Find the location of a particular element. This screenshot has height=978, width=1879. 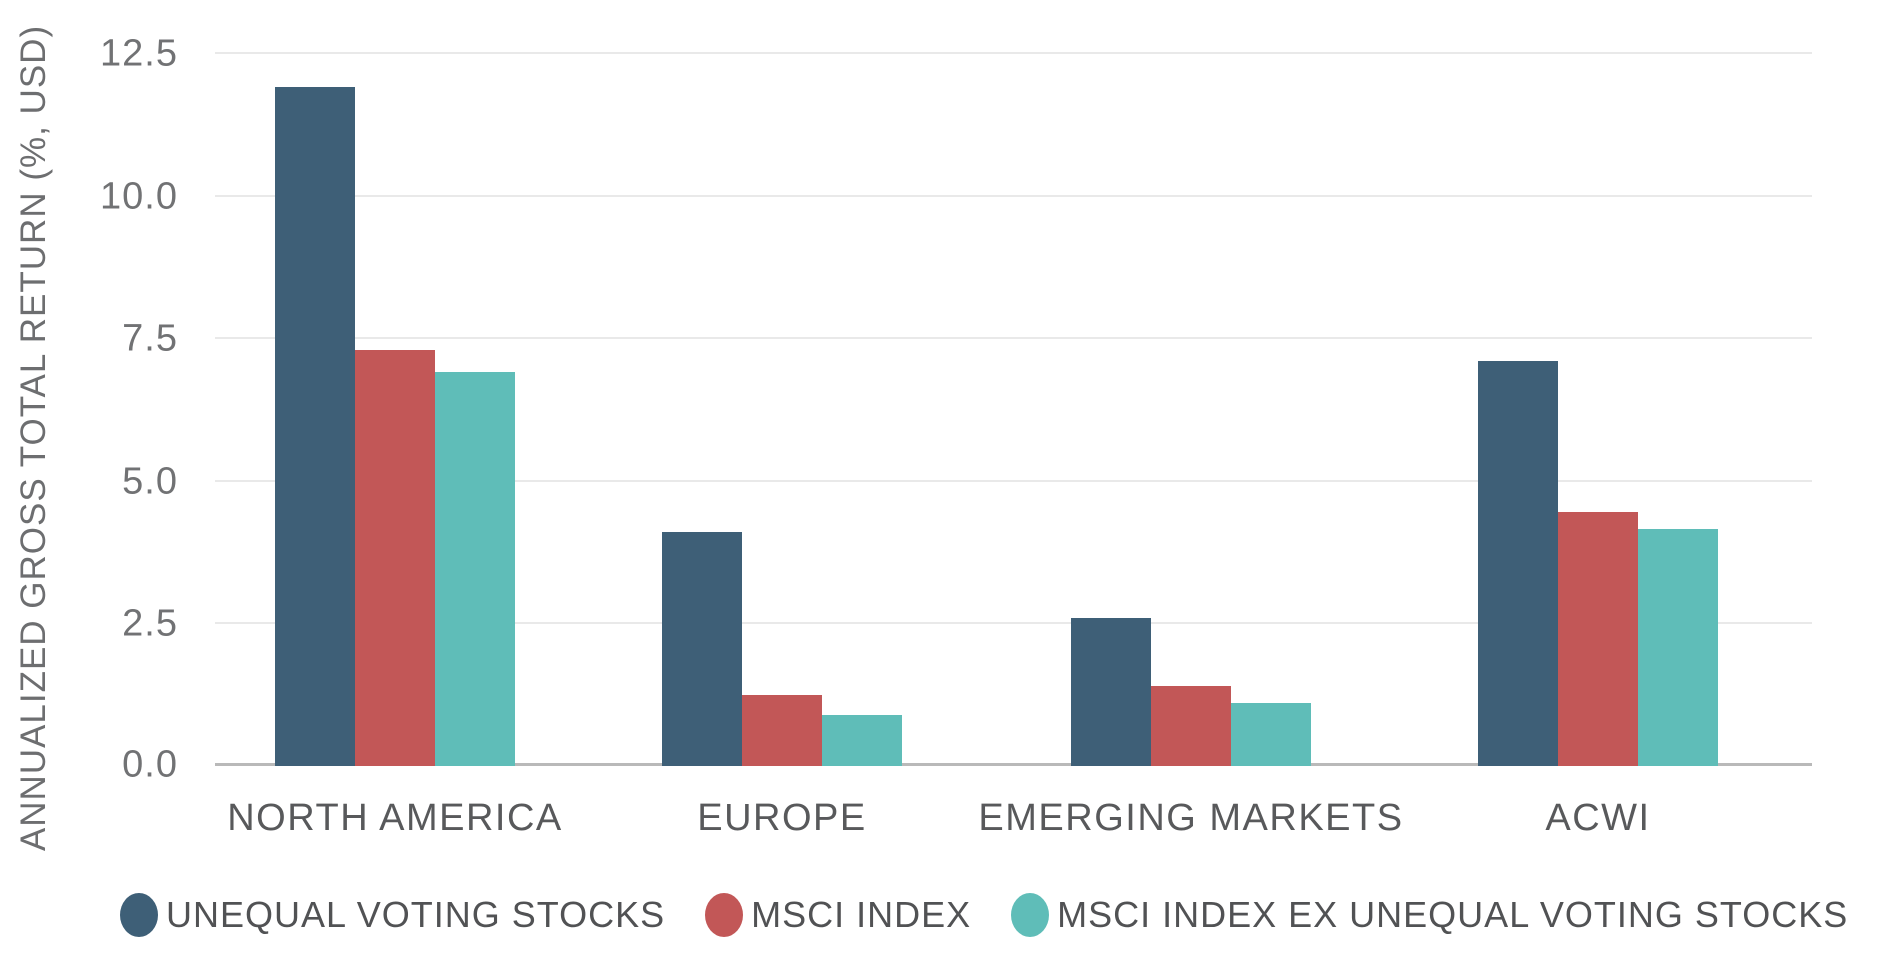

x-category-label: EUROPE is located at coordinates (782, 818).